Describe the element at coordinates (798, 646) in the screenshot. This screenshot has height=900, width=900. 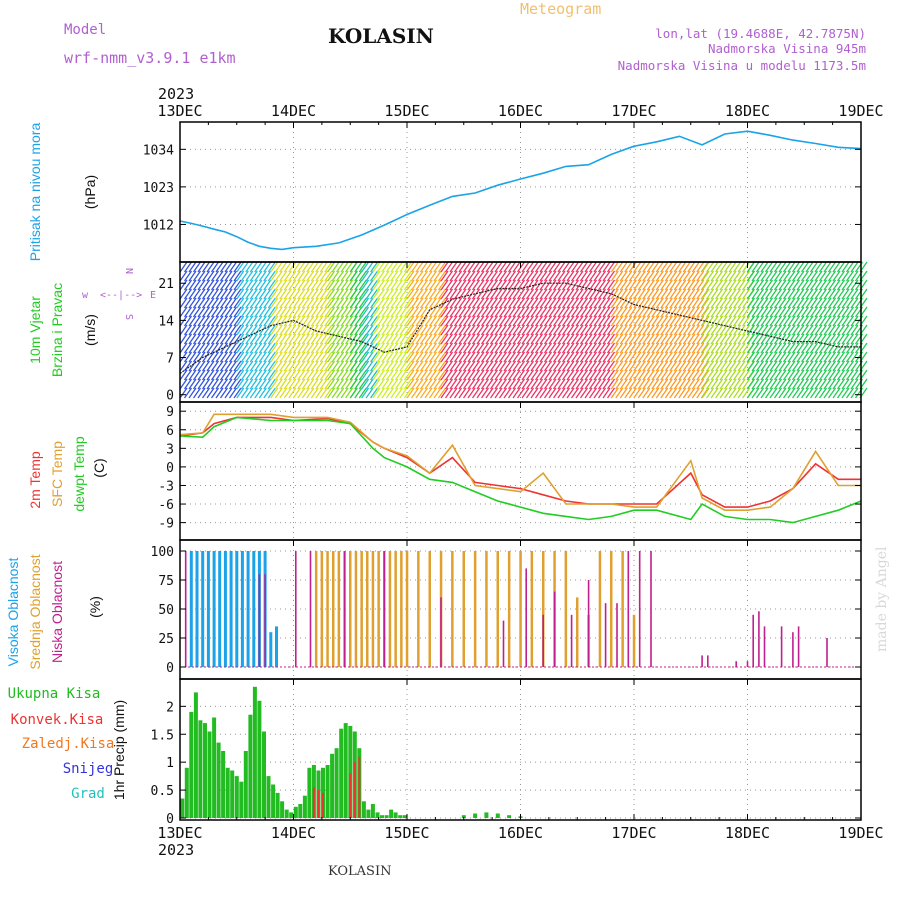
I see `cloud-bar-low_cloud` at that location.